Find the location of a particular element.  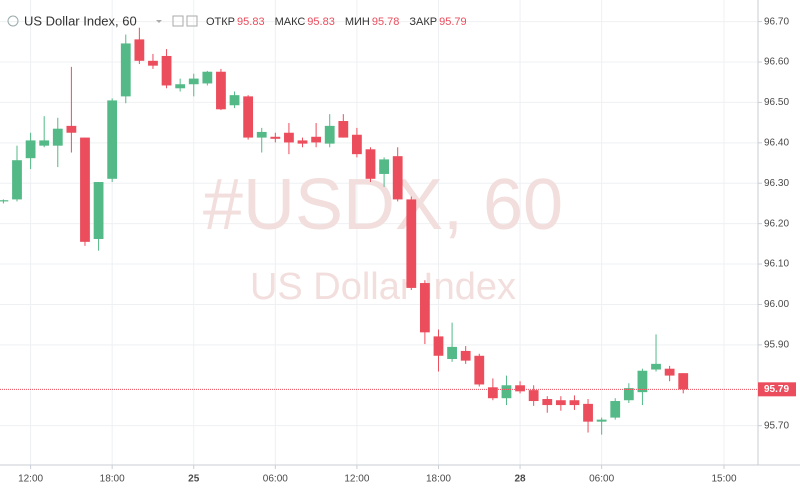

y-tick-label: 95.90 is located at coordinates (776, 345).